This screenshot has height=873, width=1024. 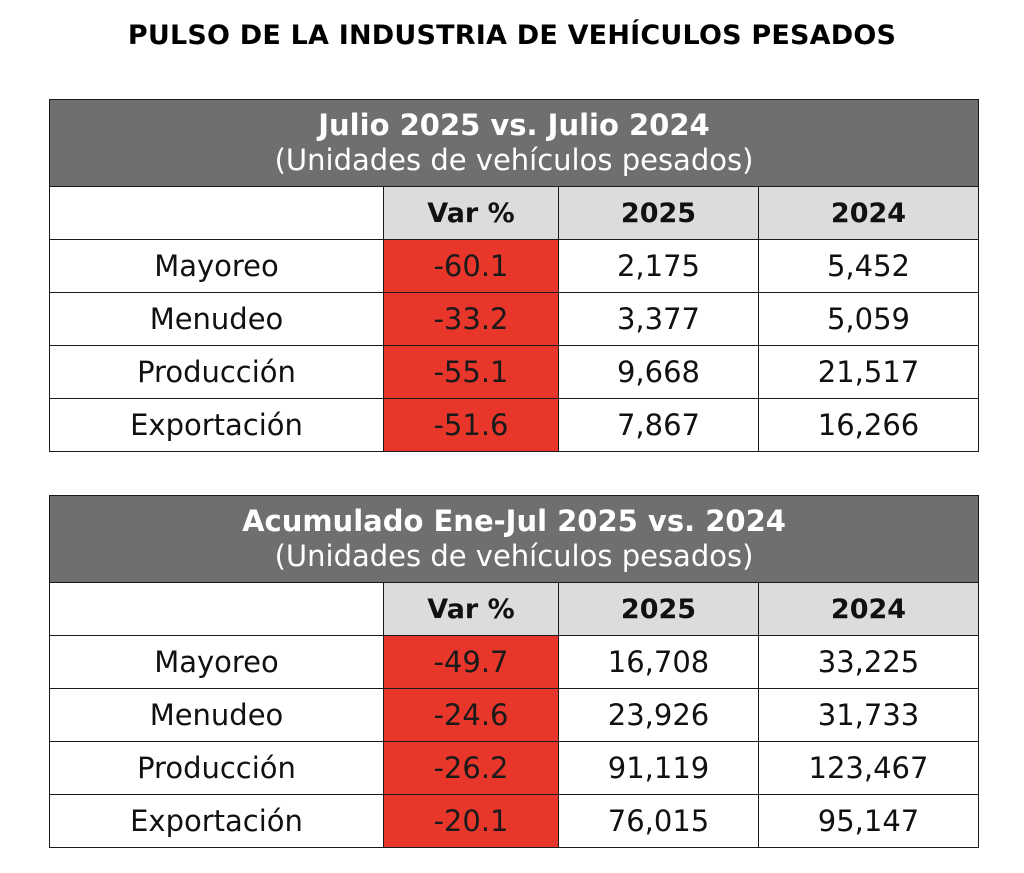 I want to click on table-row: Menudeo -24.6 23,926 31,733, so click(x=514, y=715).